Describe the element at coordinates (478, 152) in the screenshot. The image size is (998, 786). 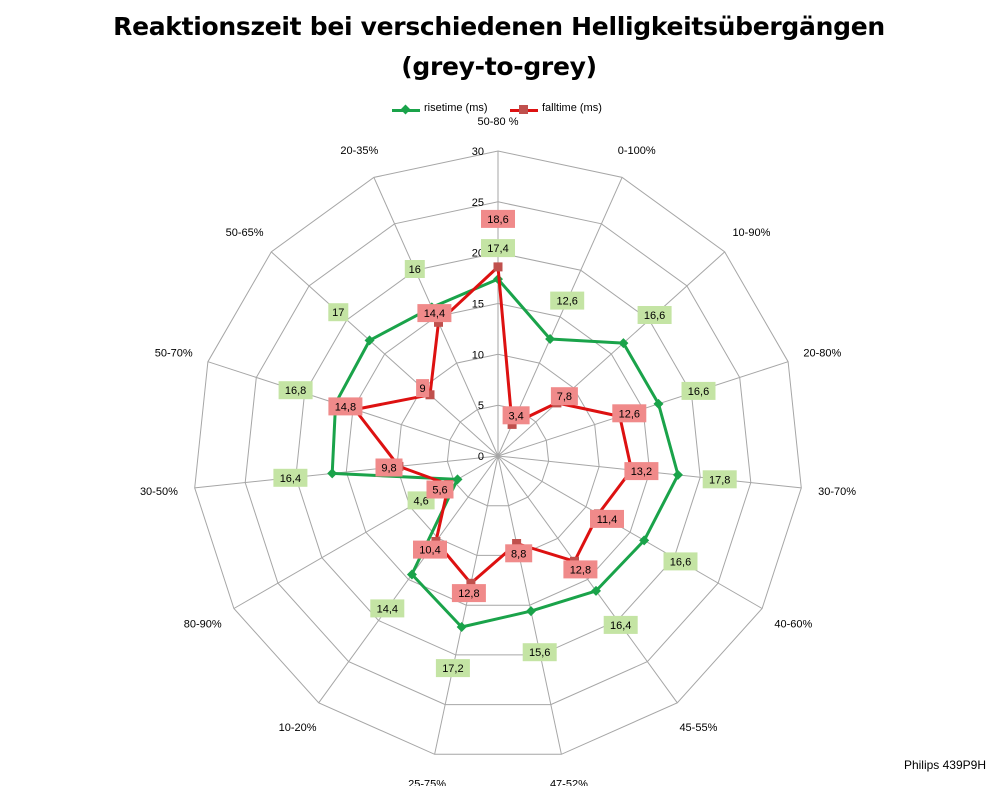
I see `r-axis-tick-label: 30` at that location.